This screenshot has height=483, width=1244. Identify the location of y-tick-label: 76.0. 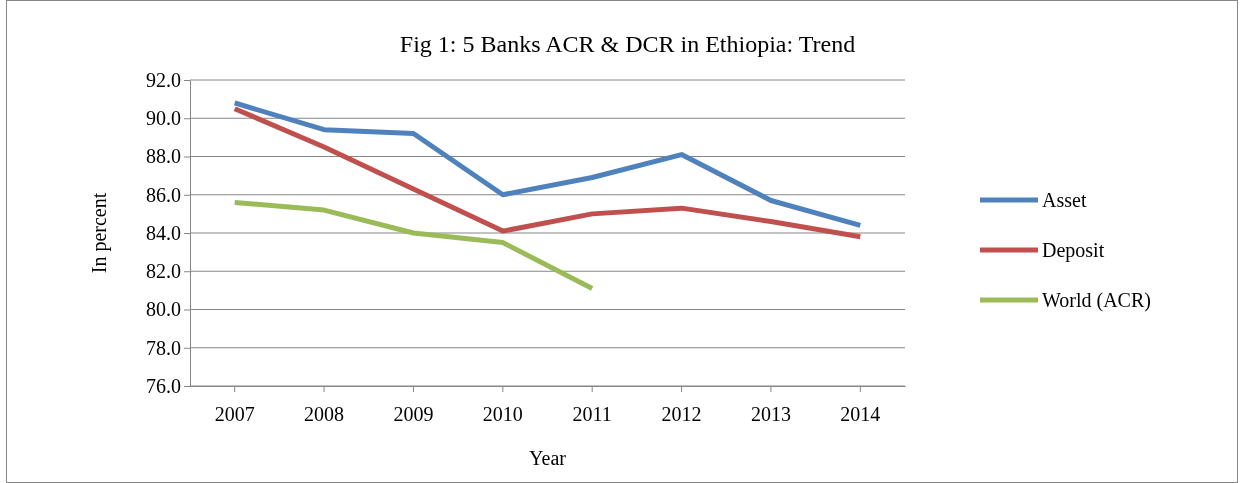
(163, 385).